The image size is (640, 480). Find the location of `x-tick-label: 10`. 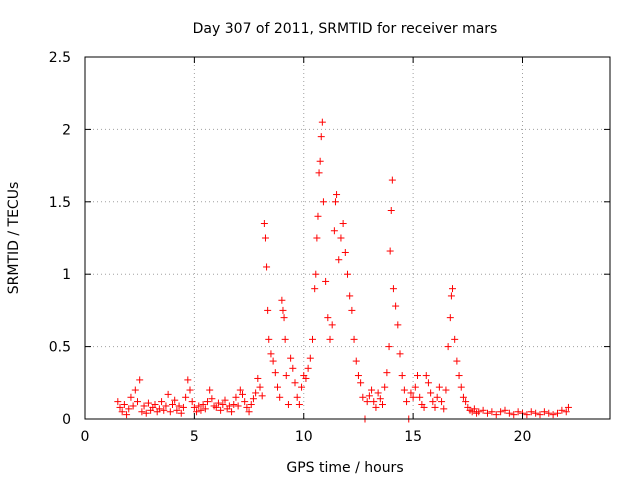

x-tick-label: 10 is located at coordinates (304, 437).